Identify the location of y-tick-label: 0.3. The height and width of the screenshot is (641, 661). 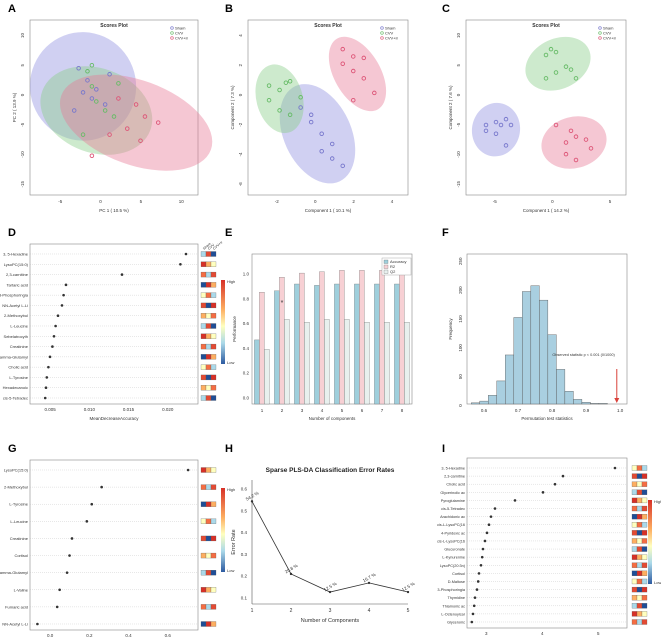
(244, 554).